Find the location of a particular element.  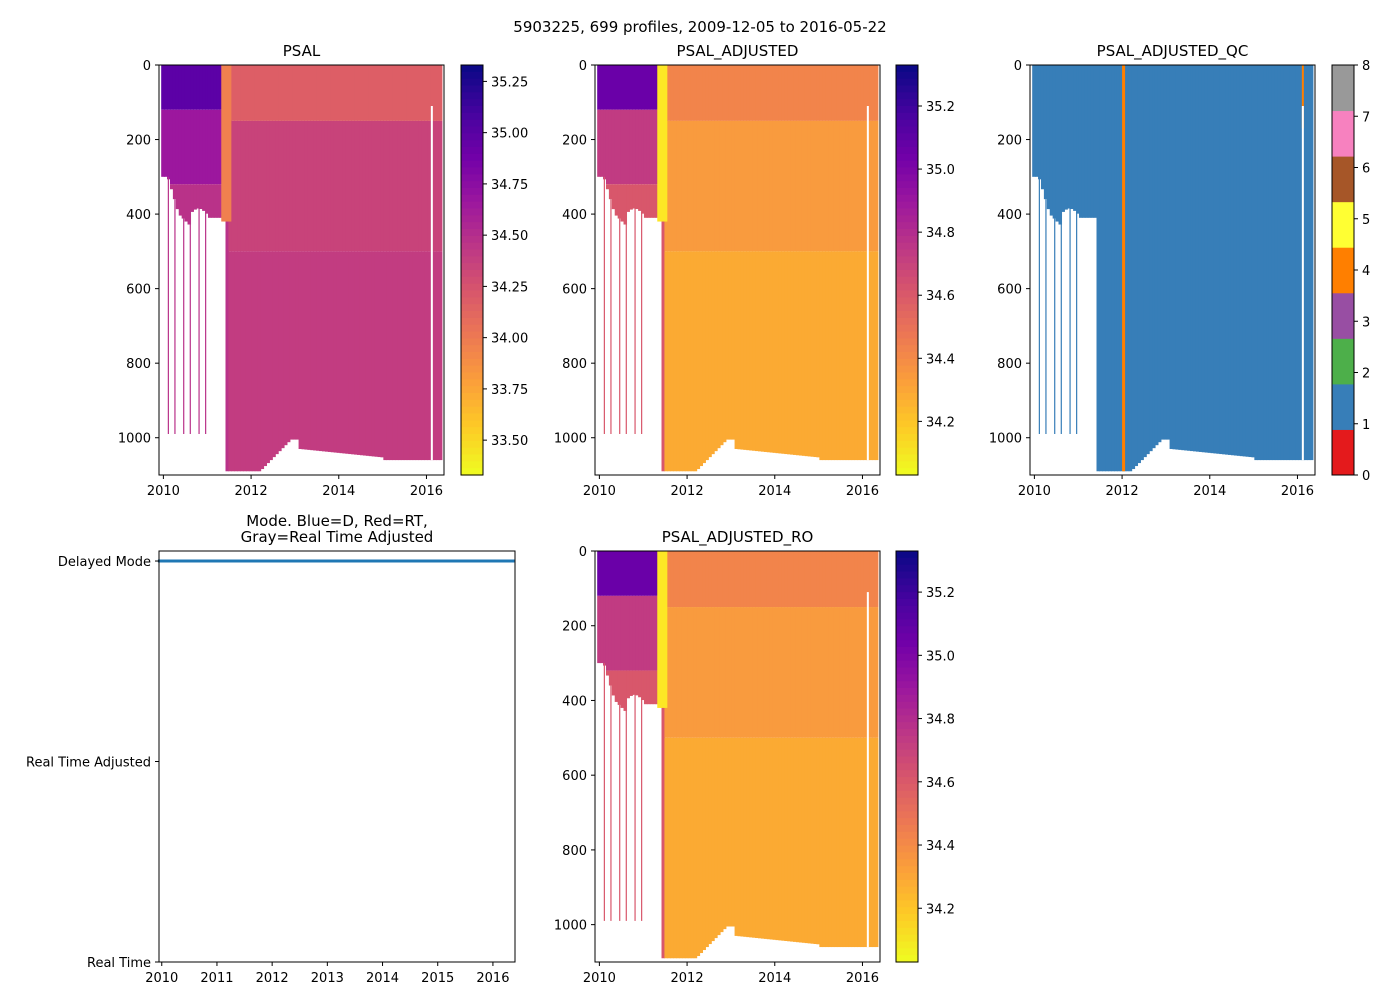

psal-adjusted-qc-xtick-label: 2012 is located at coordinates (1122, 491).